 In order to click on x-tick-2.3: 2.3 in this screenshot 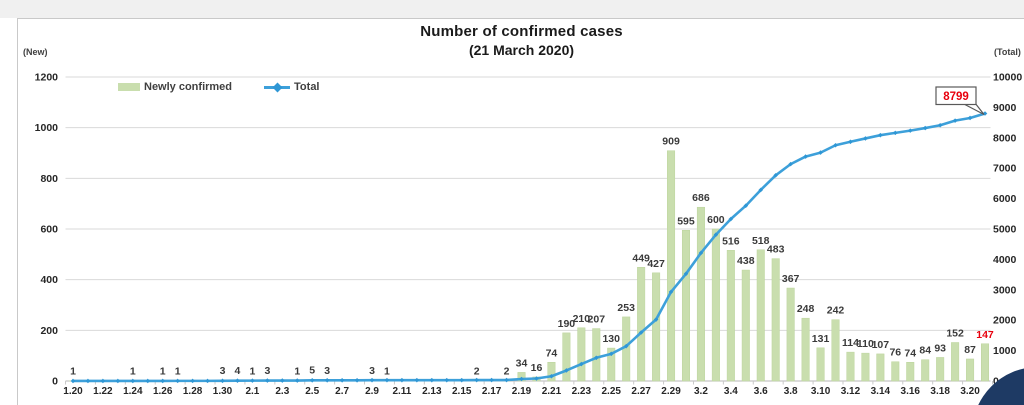, I will do `click(282, 391)`.